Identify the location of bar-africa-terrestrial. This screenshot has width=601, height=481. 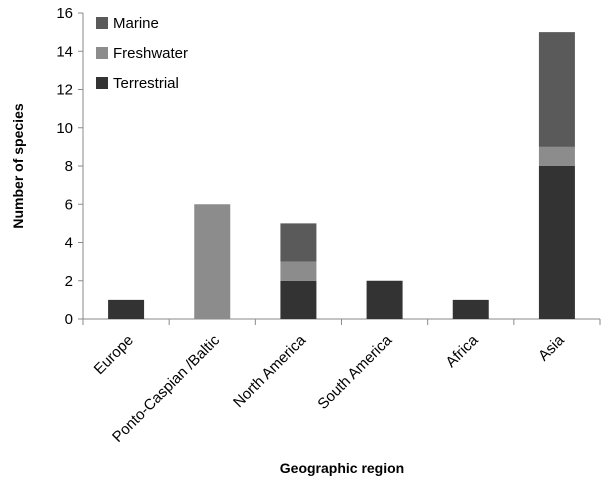
(470, 309).